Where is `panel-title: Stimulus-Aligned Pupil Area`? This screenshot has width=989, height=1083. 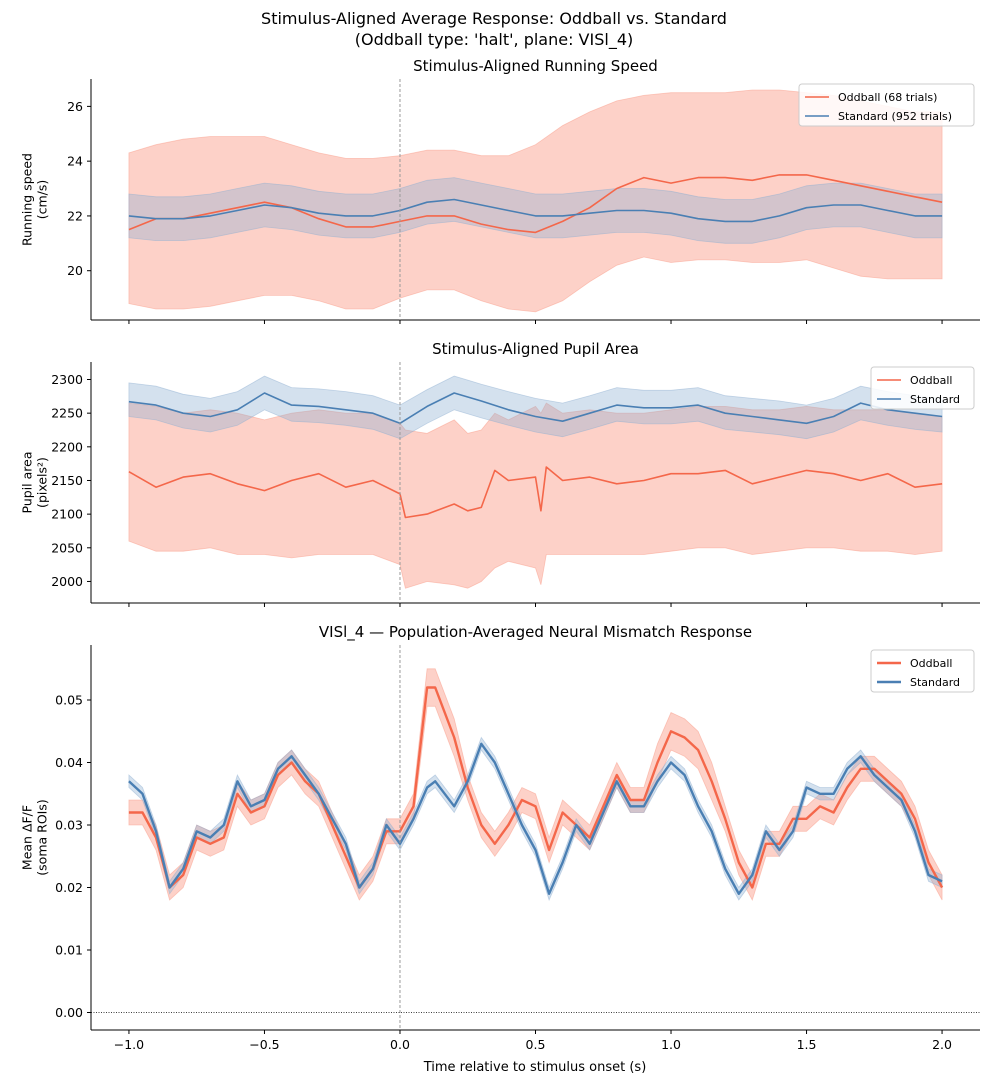 panel-title: Stimulus-Aligned Pupil Area is located at coordinates (535, 349).